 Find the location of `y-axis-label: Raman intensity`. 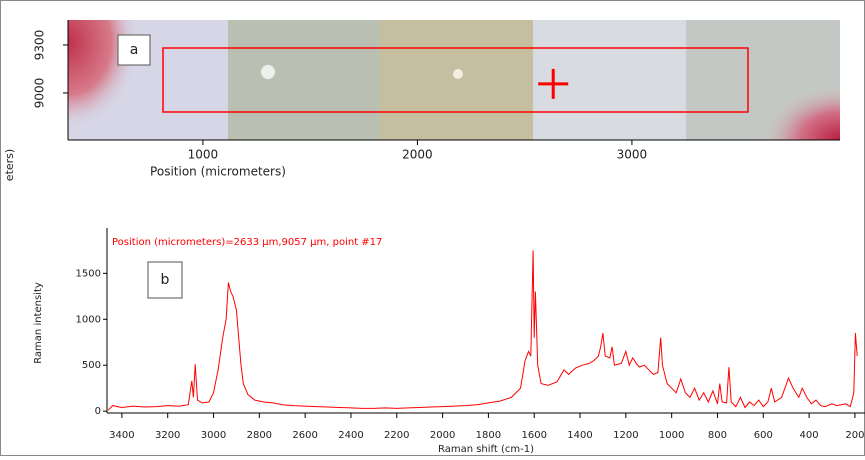

y-axis-label: Raman intensity is located at coordinates (38, 323).